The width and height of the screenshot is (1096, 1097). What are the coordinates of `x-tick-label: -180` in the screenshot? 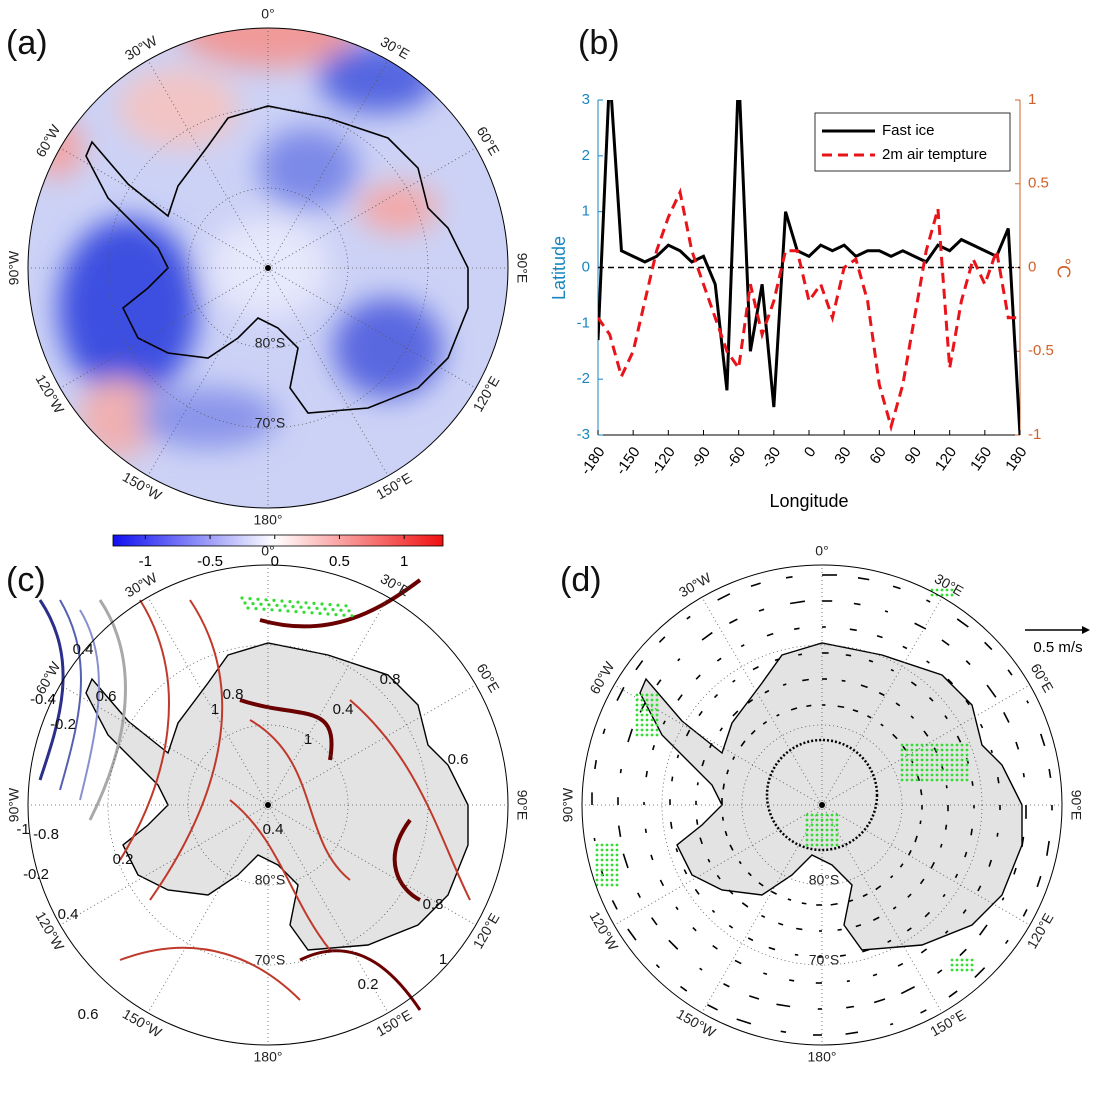 It's located at (592, 461).